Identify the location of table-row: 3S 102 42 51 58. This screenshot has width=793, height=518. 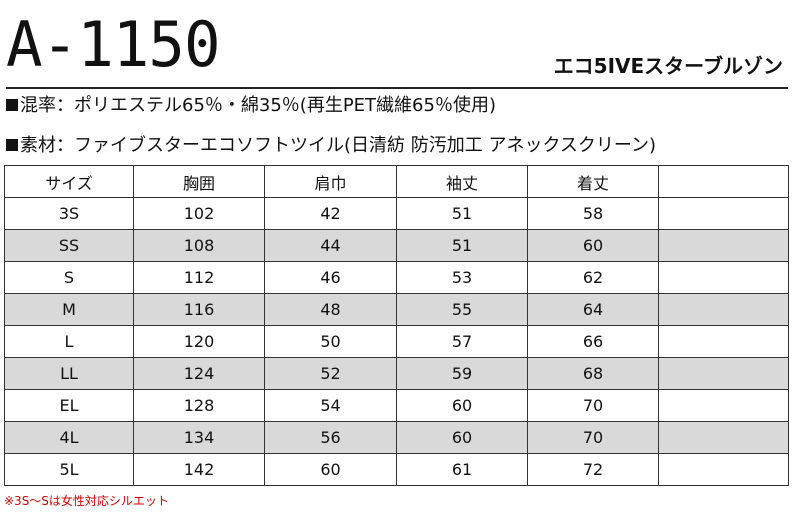
(396, 213).